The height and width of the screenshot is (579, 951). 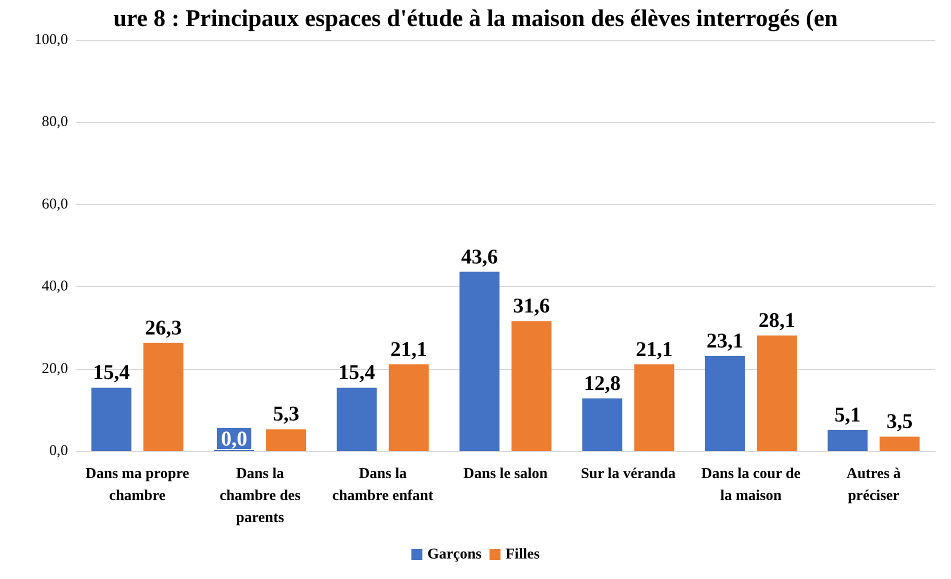 I want to click on legend-label: Garçons, so click(x=454, y=554).